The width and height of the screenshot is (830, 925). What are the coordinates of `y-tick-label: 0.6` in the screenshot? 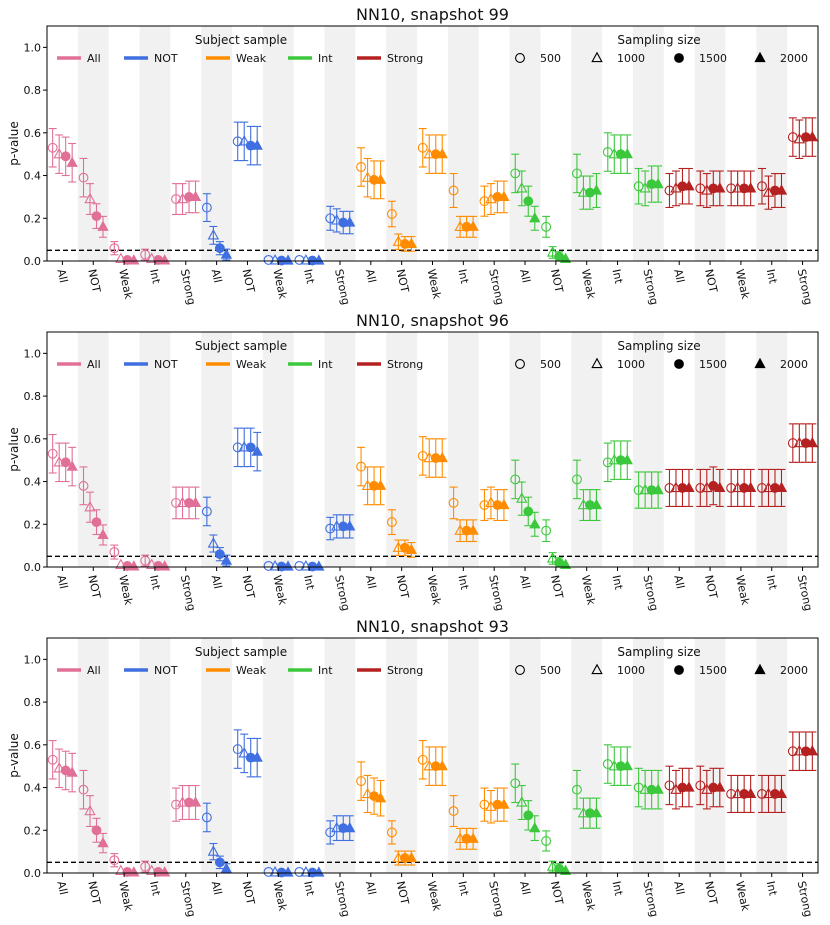 It's located at (33, 439).